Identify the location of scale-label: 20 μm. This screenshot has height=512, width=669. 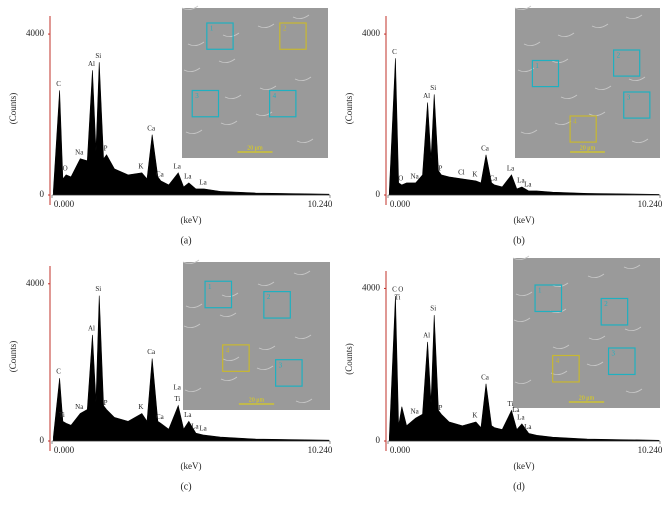
(587, 398).